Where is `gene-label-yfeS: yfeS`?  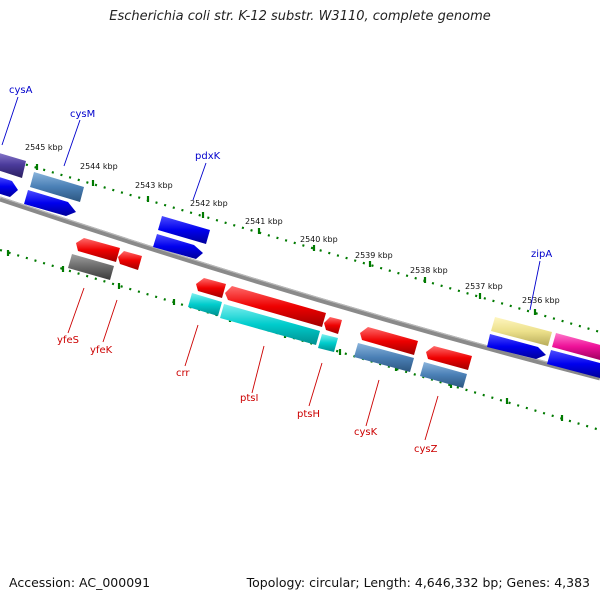 gene-label-yfeS: yfeS is located at coordinates (68, 340).